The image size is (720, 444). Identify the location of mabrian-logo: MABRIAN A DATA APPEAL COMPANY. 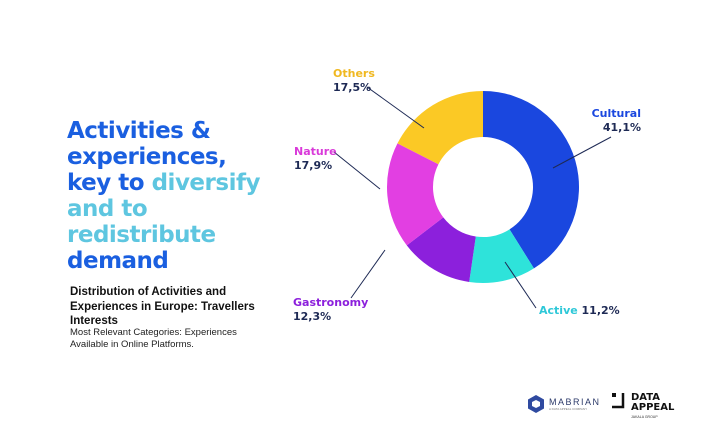
(564, 404).